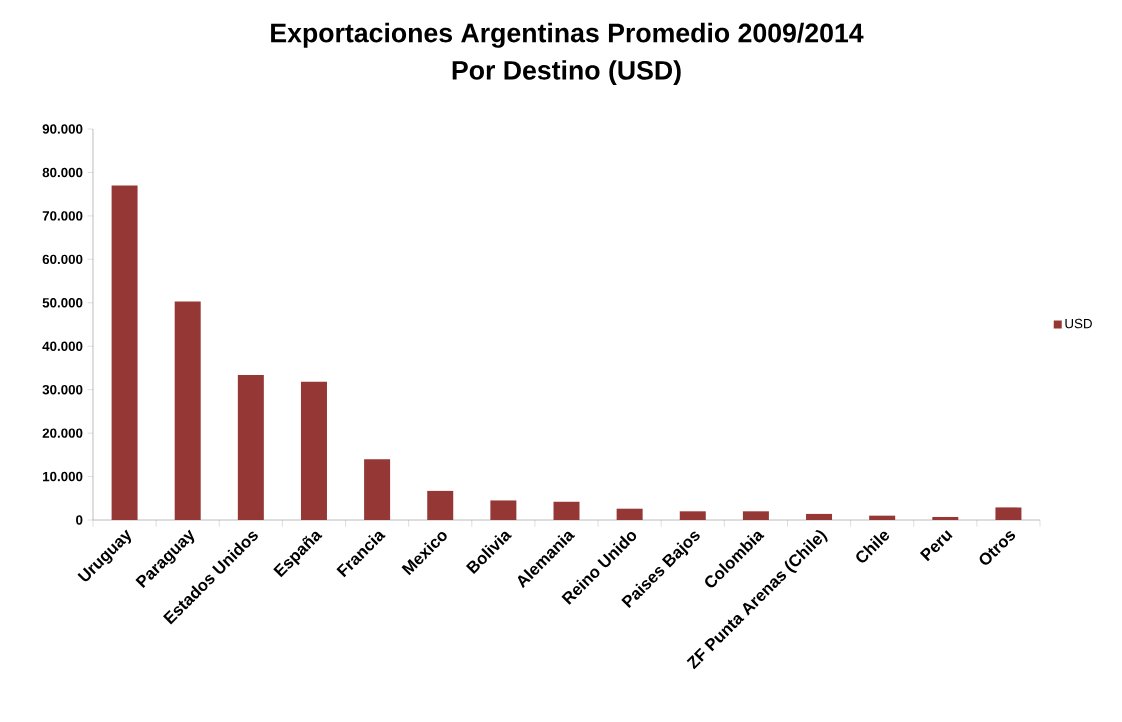  What do you see at coordinates (62, 172) in the screenshot?
I see `y-tick-label: 80.000` at bounding box center [62, 172].